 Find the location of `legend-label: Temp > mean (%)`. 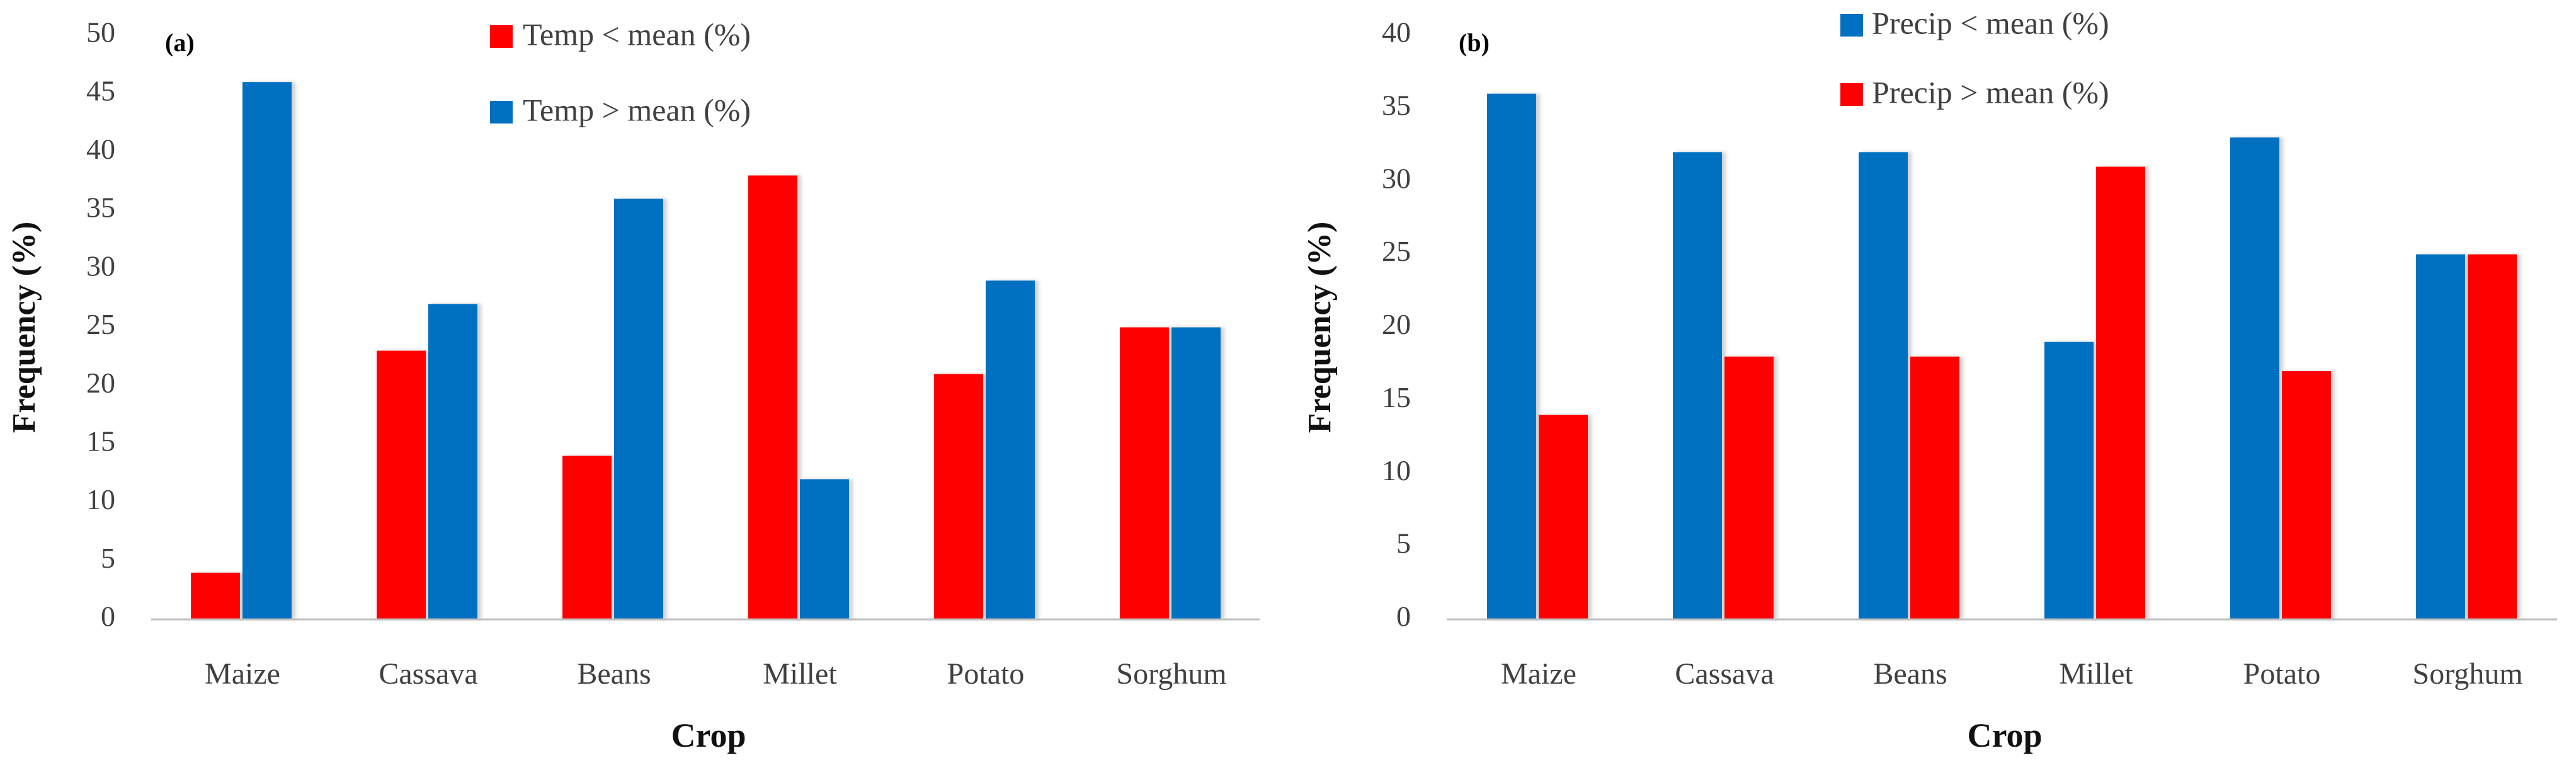

legend-label: Temp > mean (%) is located at coordinates (637, 109).